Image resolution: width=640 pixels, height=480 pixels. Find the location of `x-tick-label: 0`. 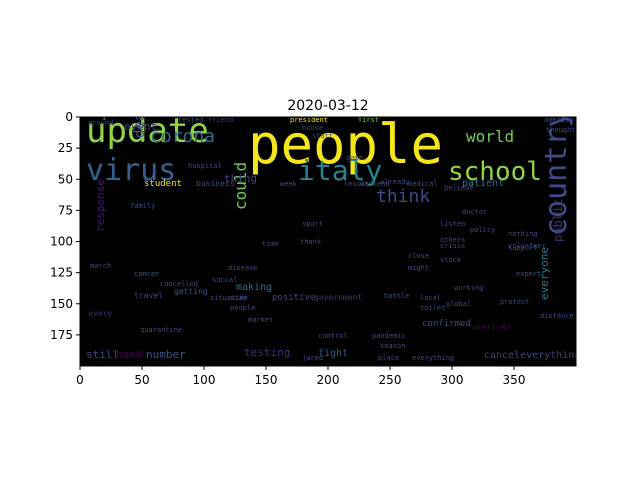

x-tick-label: 0 is located at coordinates (80, 380).